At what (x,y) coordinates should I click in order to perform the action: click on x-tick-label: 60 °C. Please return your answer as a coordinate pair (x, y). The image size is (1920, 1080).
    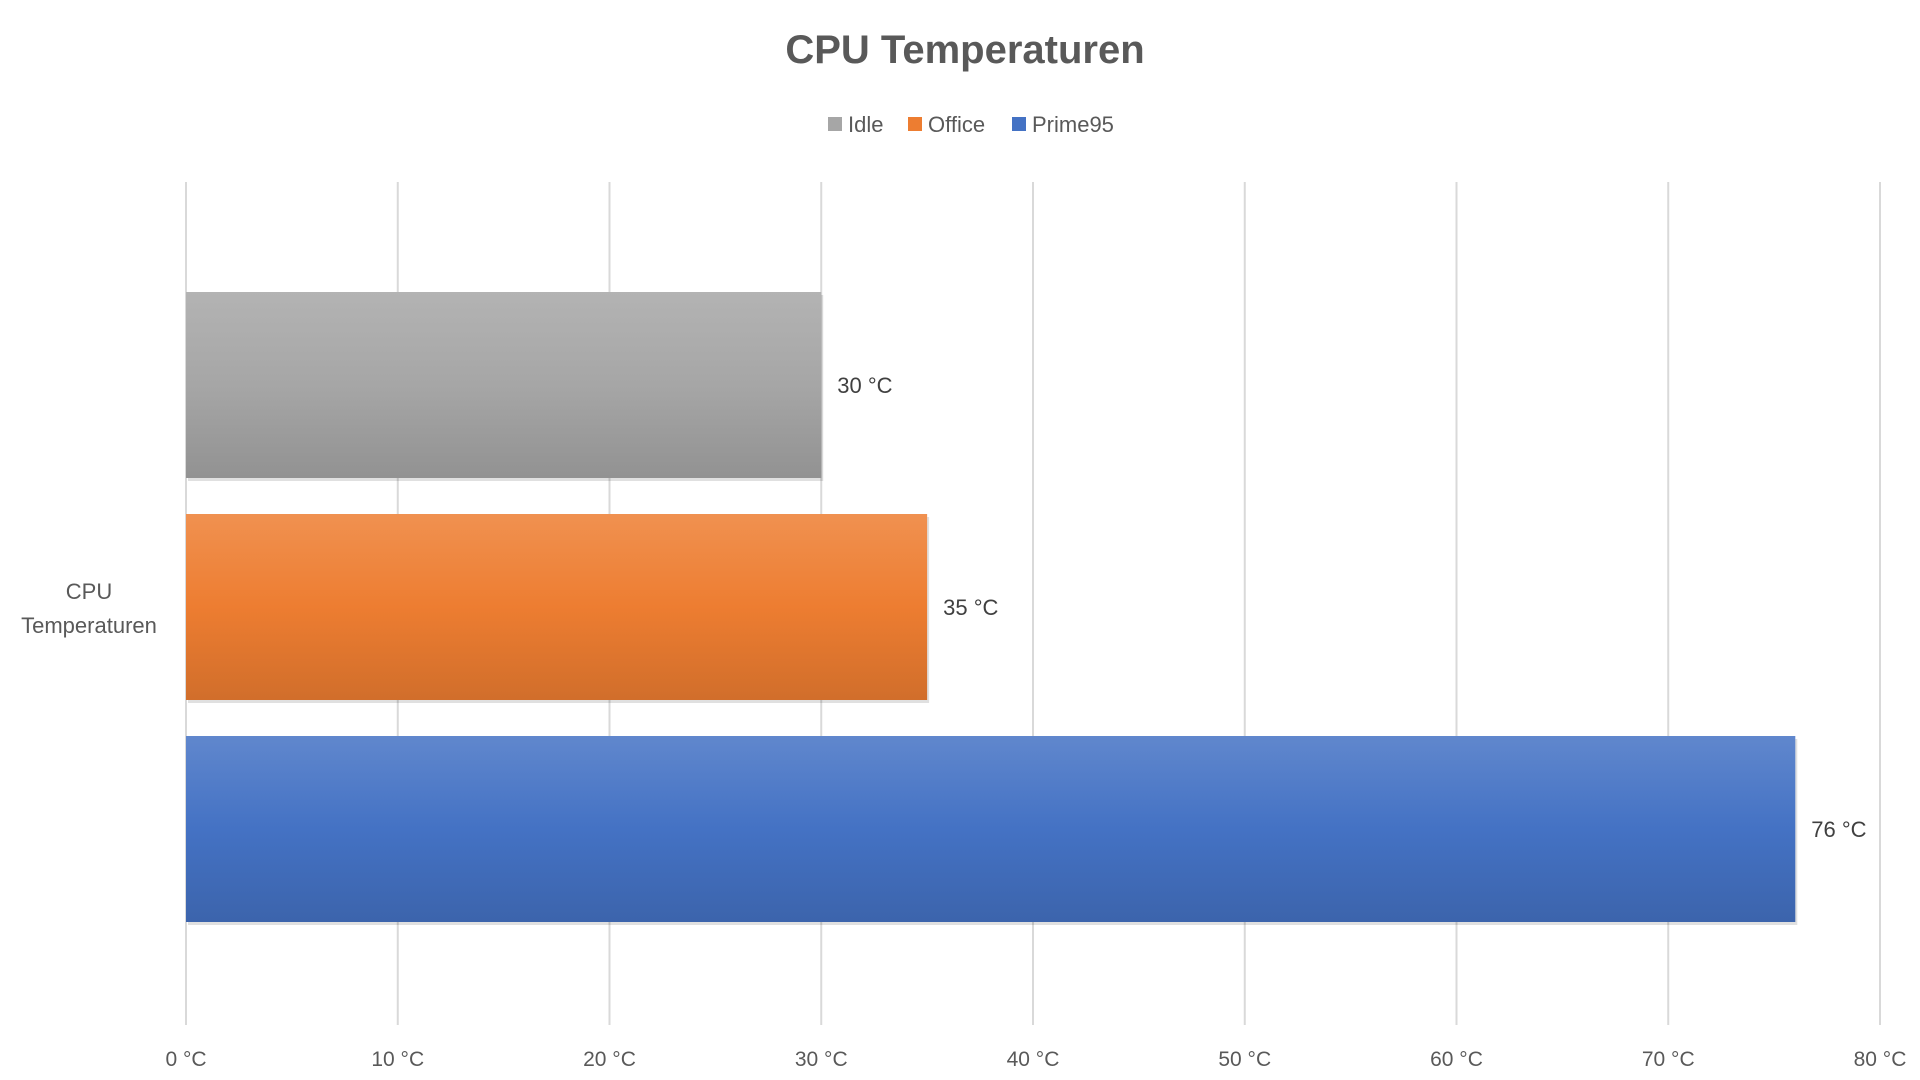
    Looking at the image, I should click on (1456, 1059).